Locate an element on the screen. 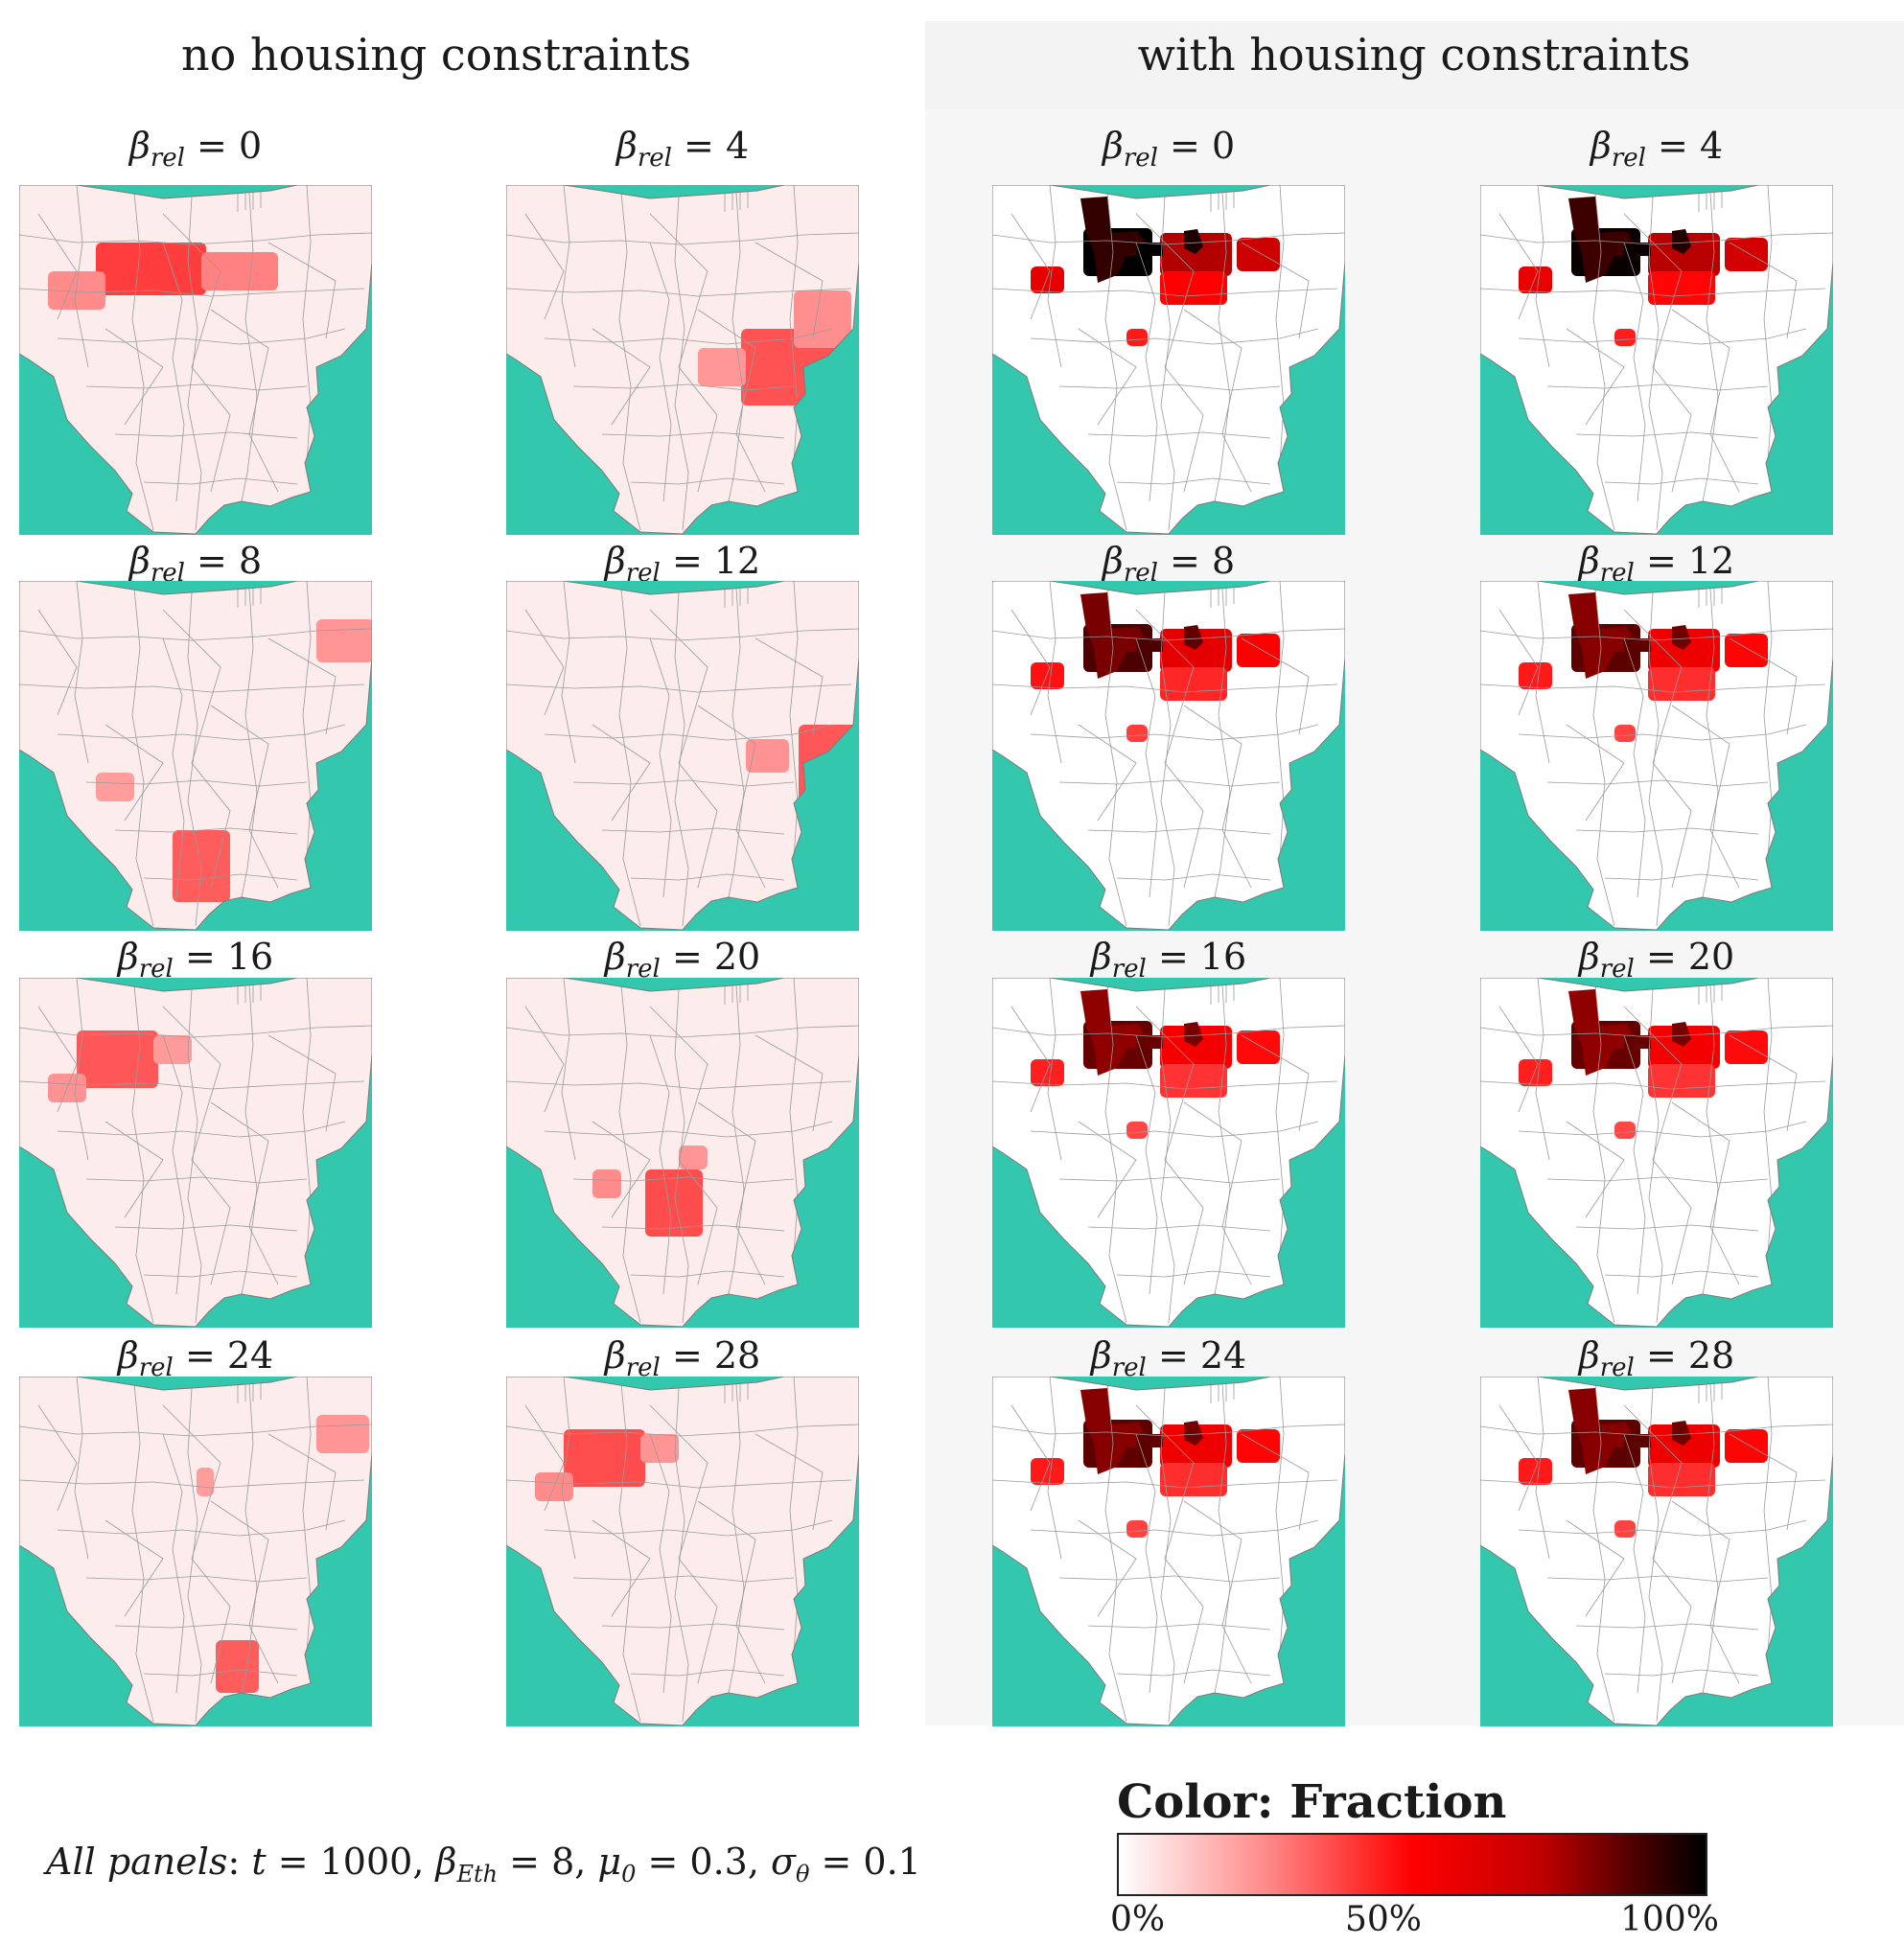 This screenshot has height=1945, width=1904. panel-title-value: = 16 is located at coordinates (224, 957).